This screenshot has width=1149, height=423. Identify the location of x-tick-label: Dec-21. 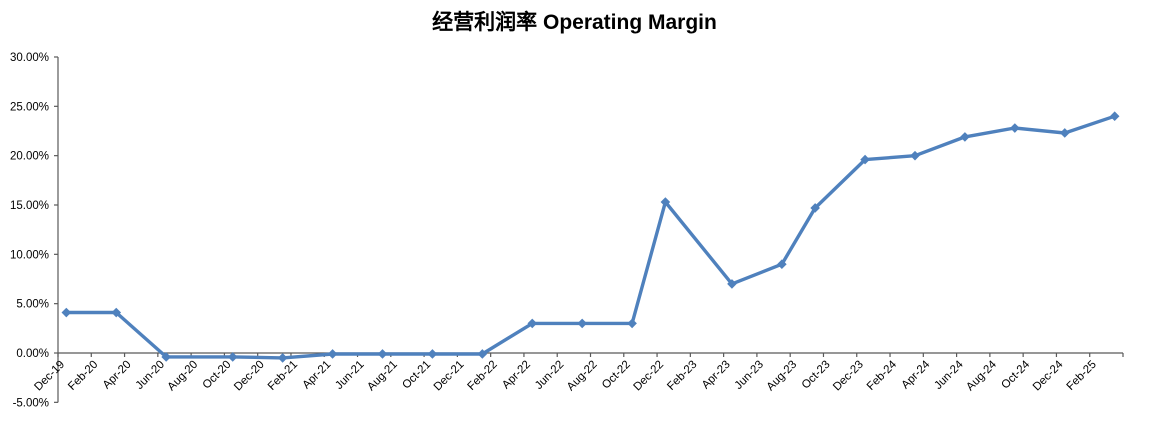
(449, 376).